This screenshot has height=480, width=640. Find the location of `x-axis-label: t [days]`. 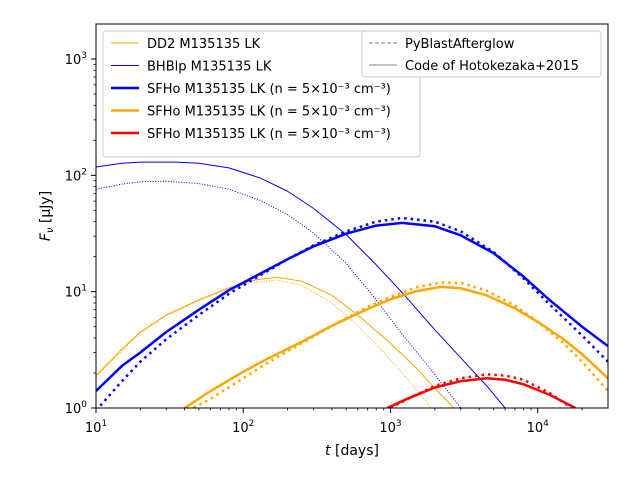

x-axis-label: t [days] is located at coordinates (352, 451).